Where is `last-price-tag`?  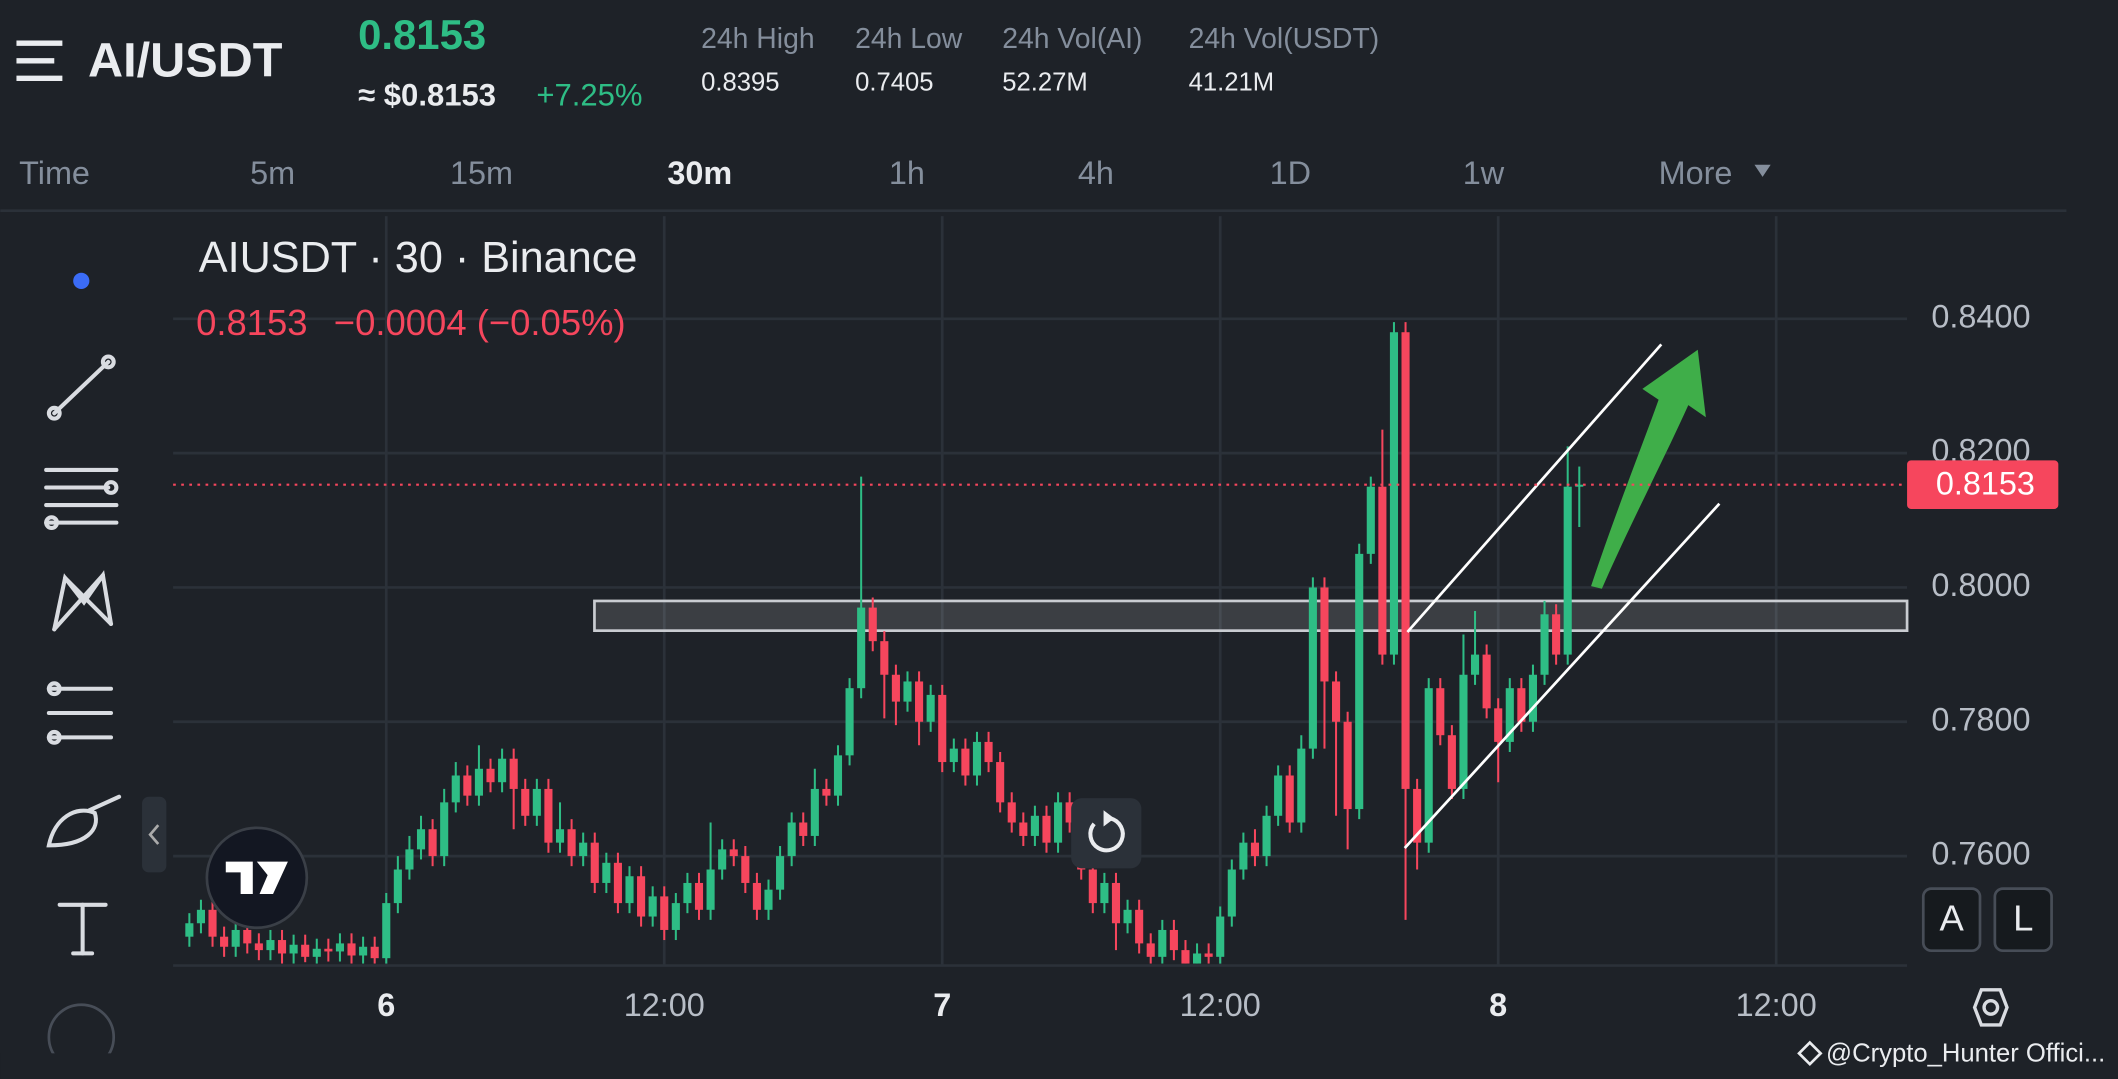 last-price-tag is located at coordinates (1983, 484).